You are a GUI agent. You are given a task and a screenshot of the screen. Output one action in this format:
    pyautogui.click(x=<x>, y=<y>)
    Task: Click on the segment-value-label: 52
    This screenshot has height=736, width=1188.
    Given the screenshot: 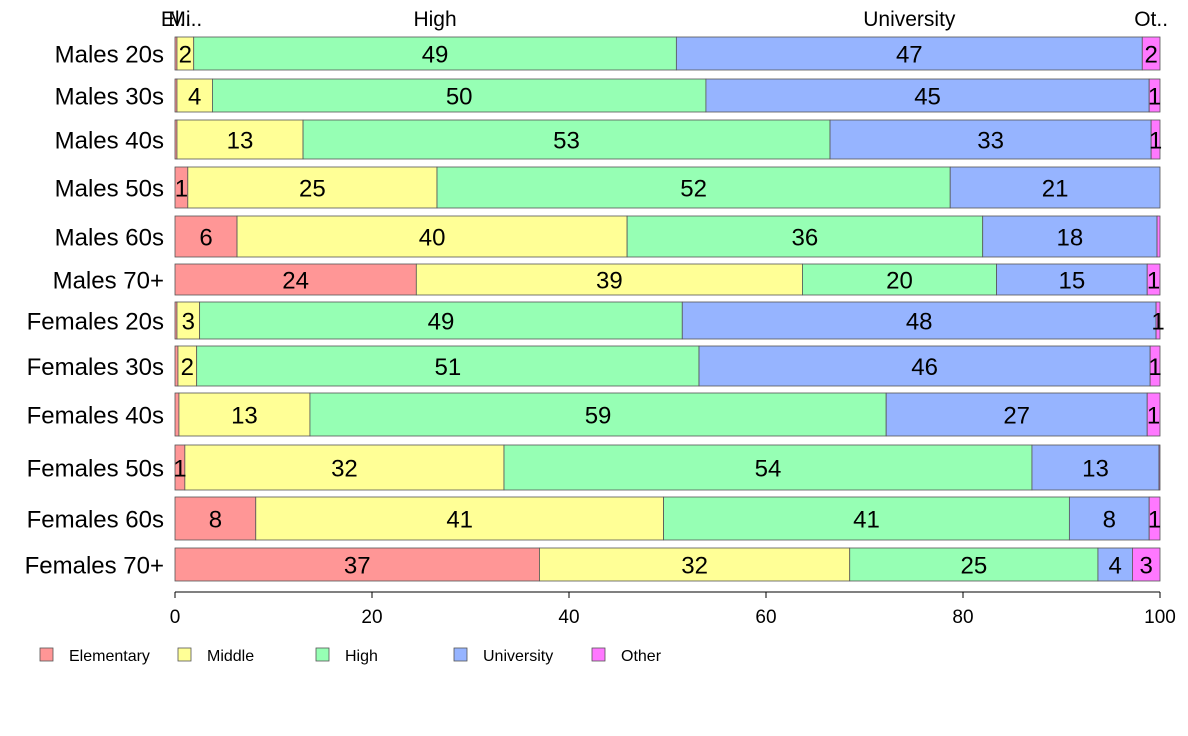 What is the action you would take?
    pyautogui.click(x=693, y=189)
    